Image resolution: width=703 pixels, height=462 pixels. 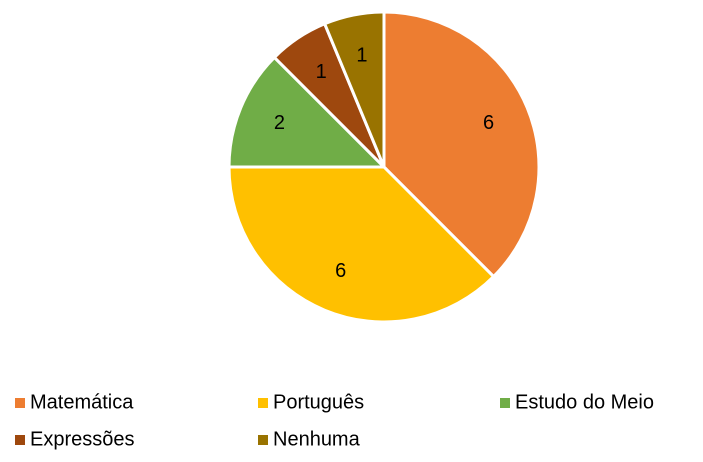 What do you see at coordinates (82, 402) in the screenshot?
I see `legend-label: Matemática` at bounding box center [82, 402].